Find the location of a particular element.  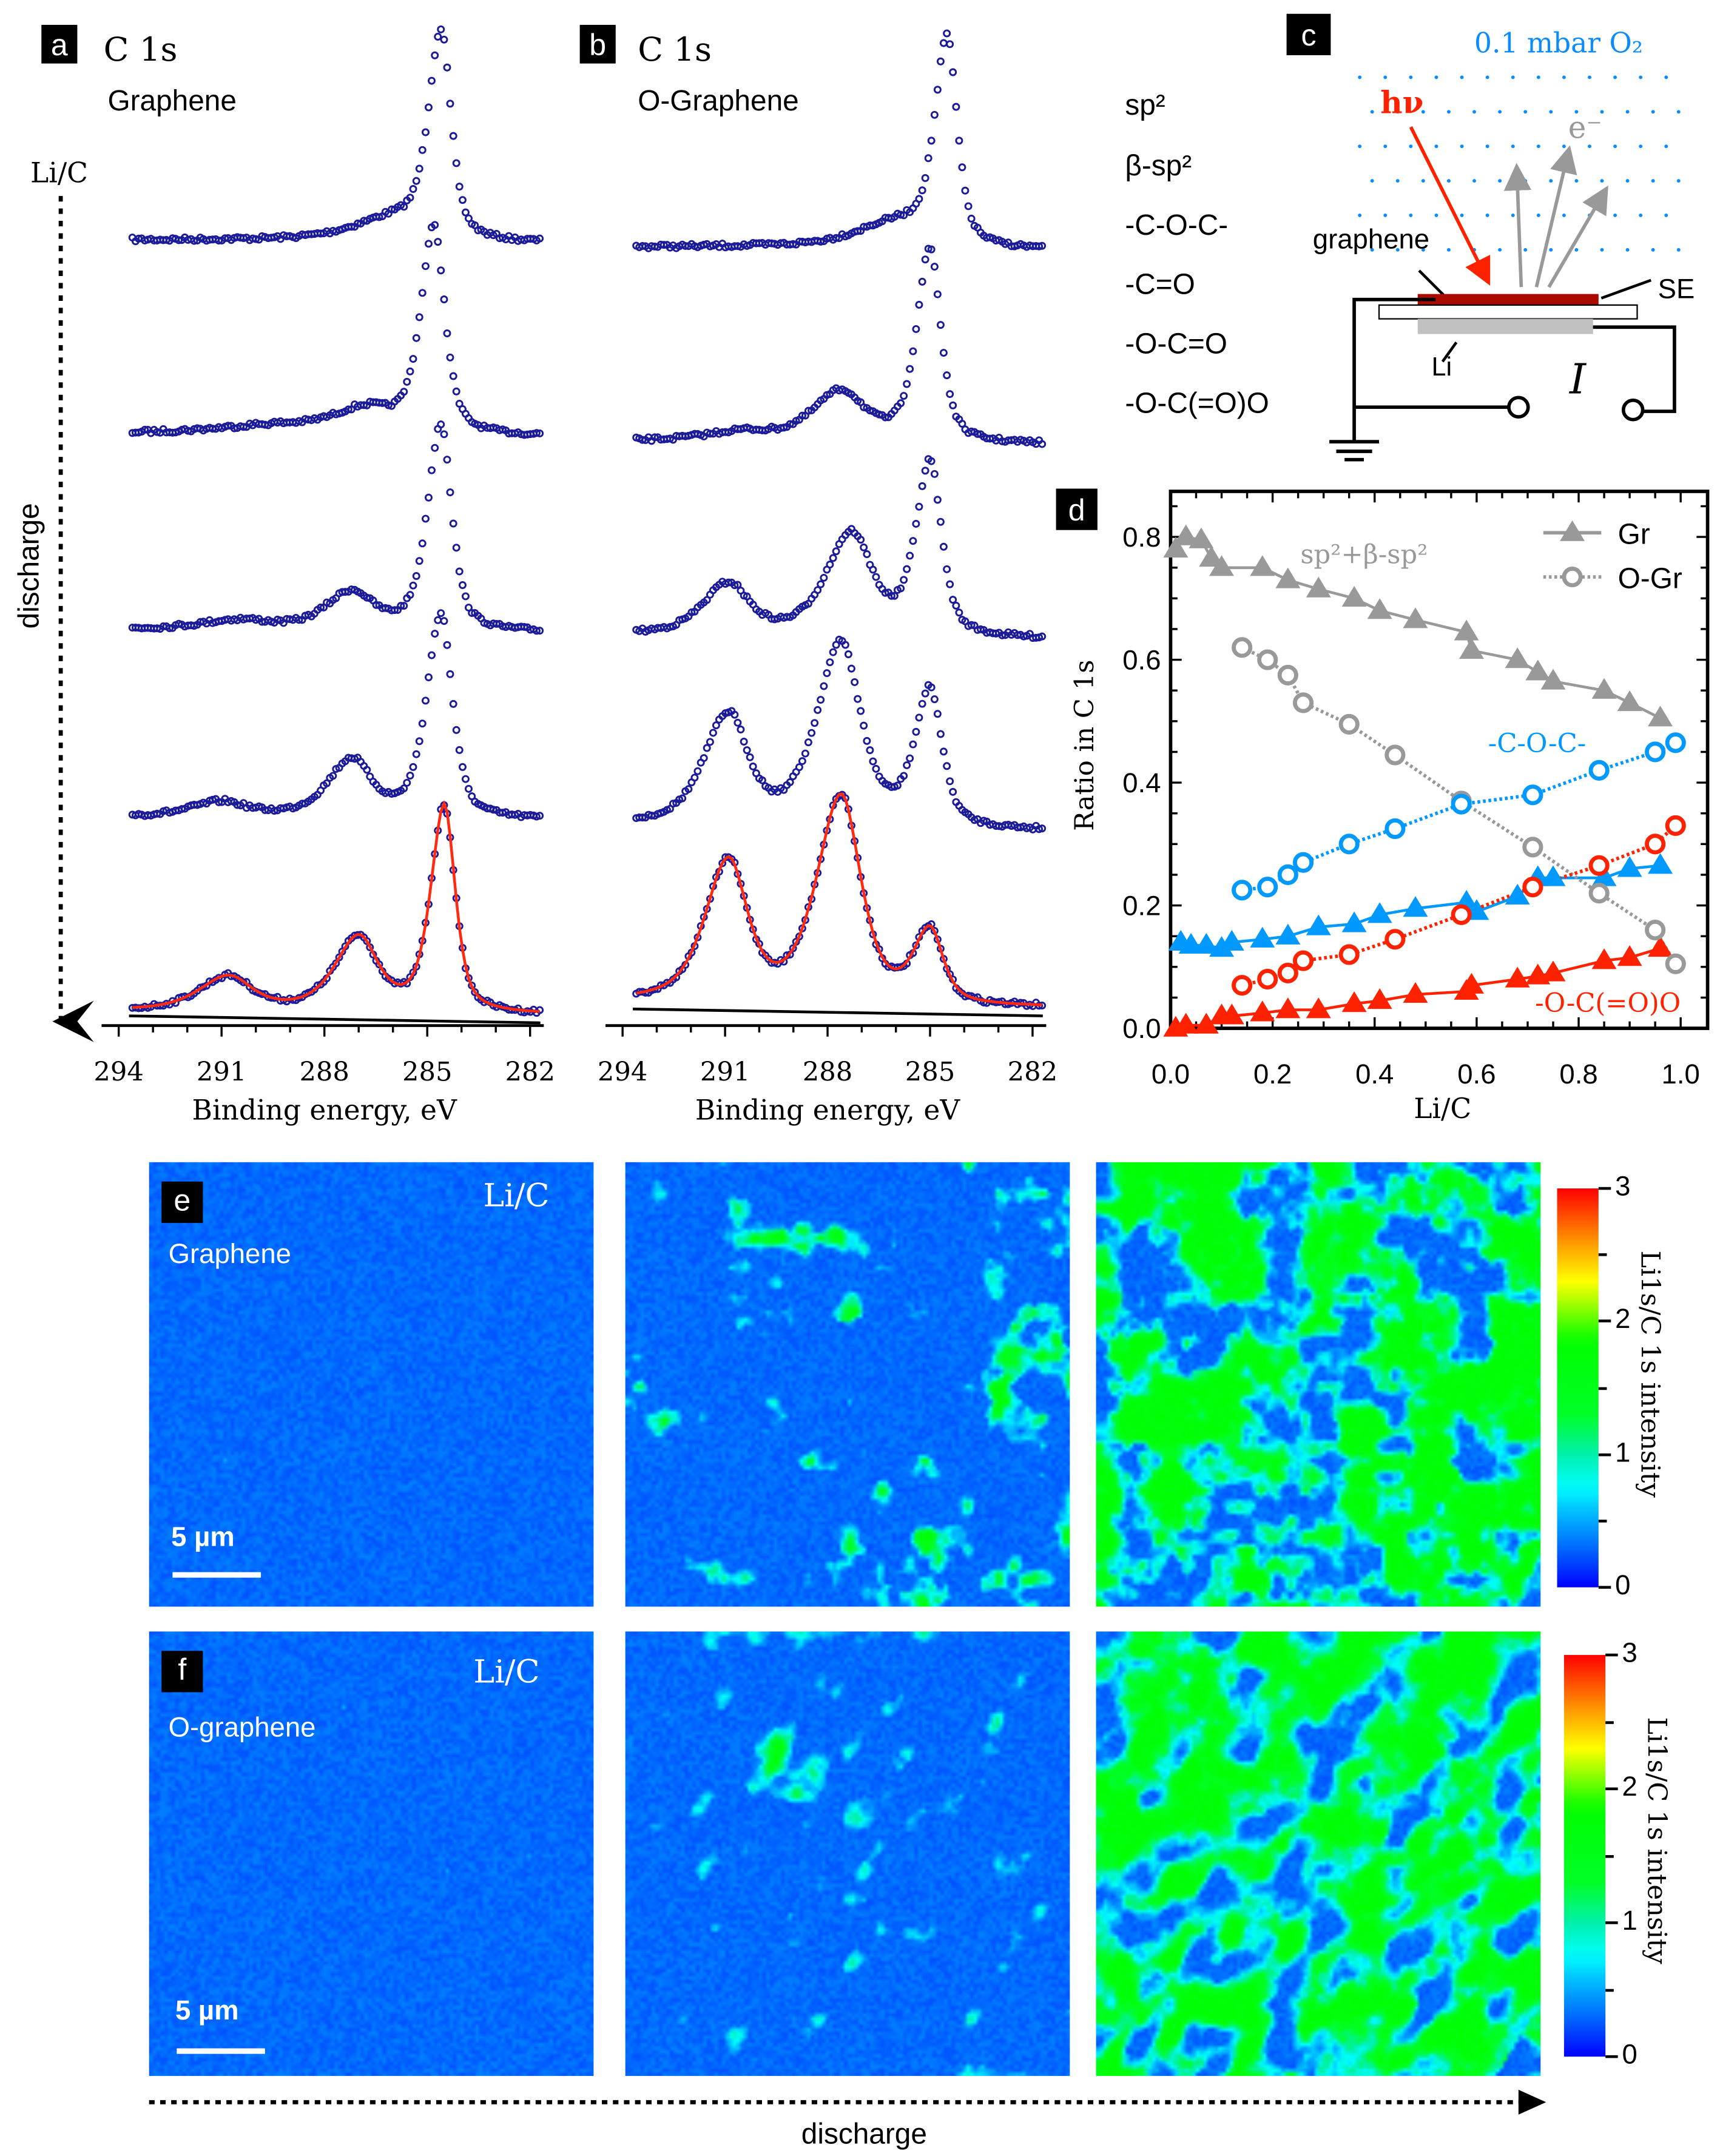

x-tick-label: 282 is located at coordinates (530, 1072).